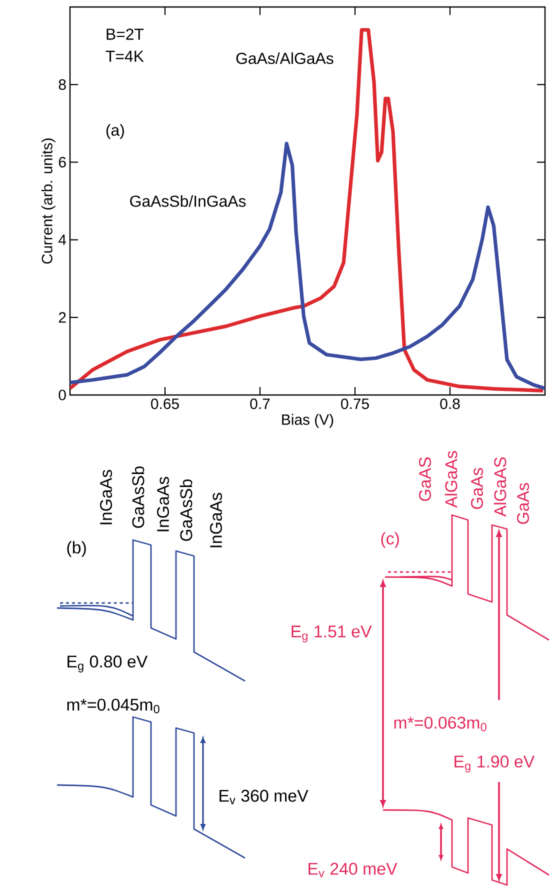  What do you see at coordinates (440, 724) in the screenshot?
I see `text: m*=0.063m$_{0}$` at bounding box center [440, 724].